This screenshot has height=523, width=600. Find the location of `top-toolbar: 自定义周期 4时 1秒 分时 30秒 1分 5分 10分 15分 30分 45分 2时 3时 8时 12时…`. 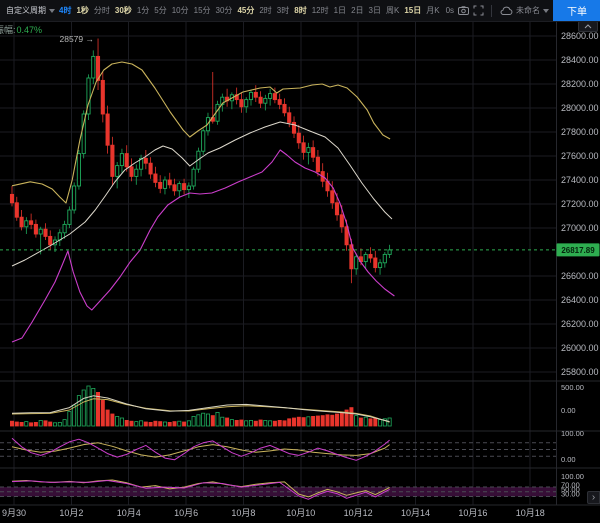

top-toolbar: 自定义周期 4时 1秒 分时 30秒 1分 5分 10分 15分 30分 45分 2时 3时 8时 12时… is located at coordinates (300, 11).